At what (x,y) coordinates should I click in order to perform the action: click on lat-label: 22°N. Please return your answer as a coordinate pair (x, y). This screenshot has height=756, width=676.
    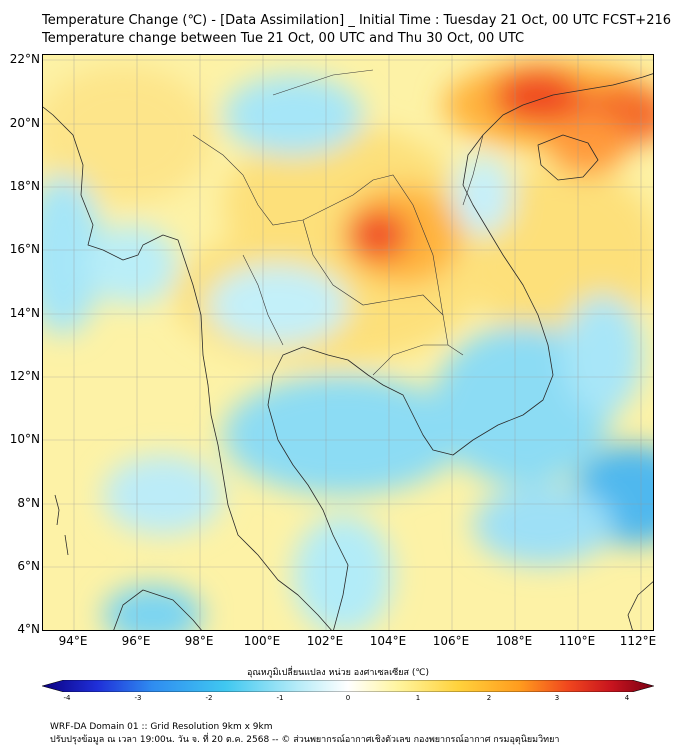
    Looking at the image, I should click on (24, 59).